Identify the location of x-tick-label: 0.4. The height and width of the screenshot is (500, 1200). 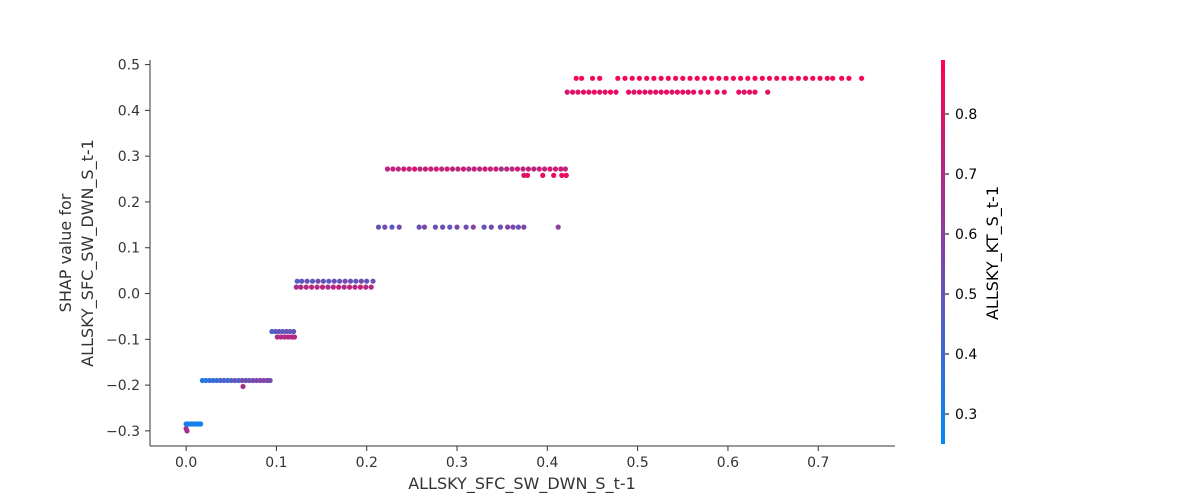
(547, 463).